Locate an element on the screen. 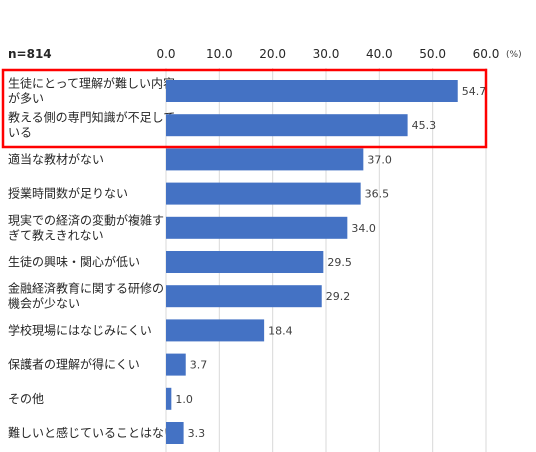  data-label: 29.2 is located at coordinates (338, 296).